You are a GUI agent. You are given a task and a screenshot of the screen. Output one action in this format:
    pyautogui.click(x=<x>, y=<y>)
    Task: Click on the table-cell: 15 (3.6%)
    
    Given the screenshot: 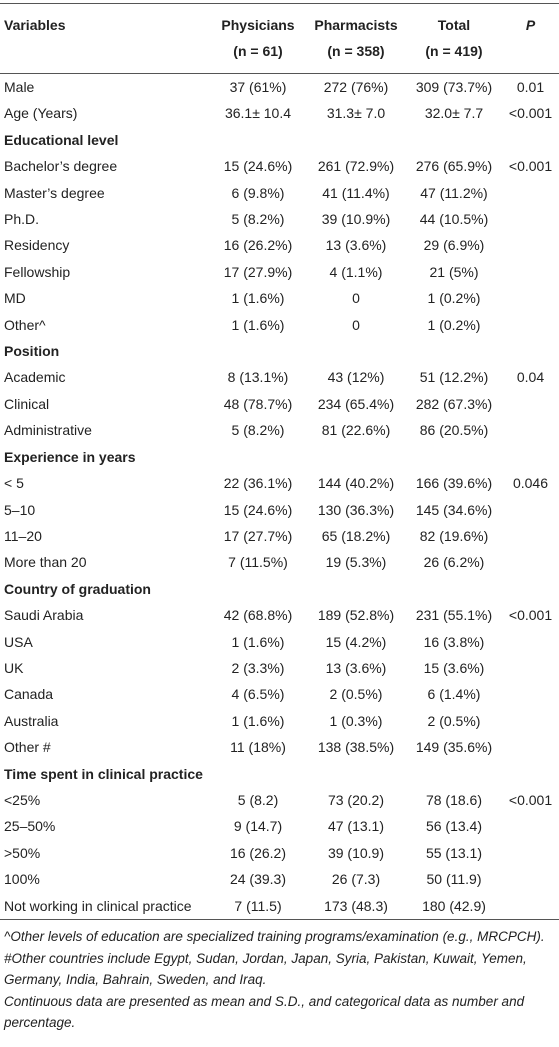 What is the action you would take?
    pyautogui.click(x=454, y=667)
    